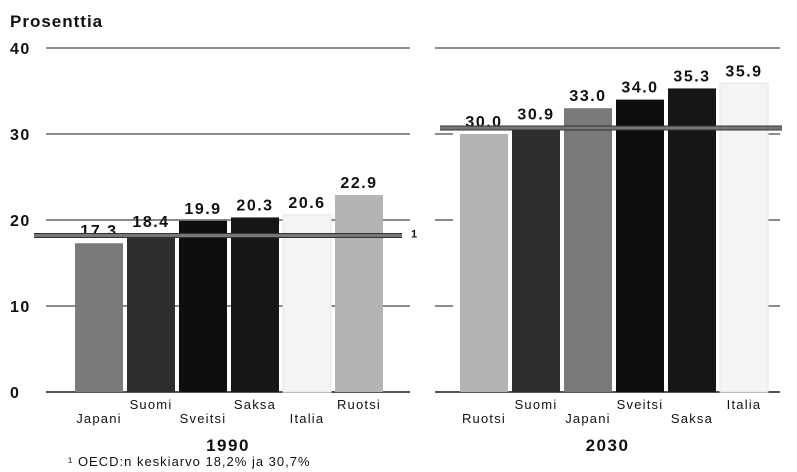 This screenshot has height=472, width=797. Describe the element at coordinates (254, 205) in the screenshot. I see `bar-value-label: 20.3` at that location.